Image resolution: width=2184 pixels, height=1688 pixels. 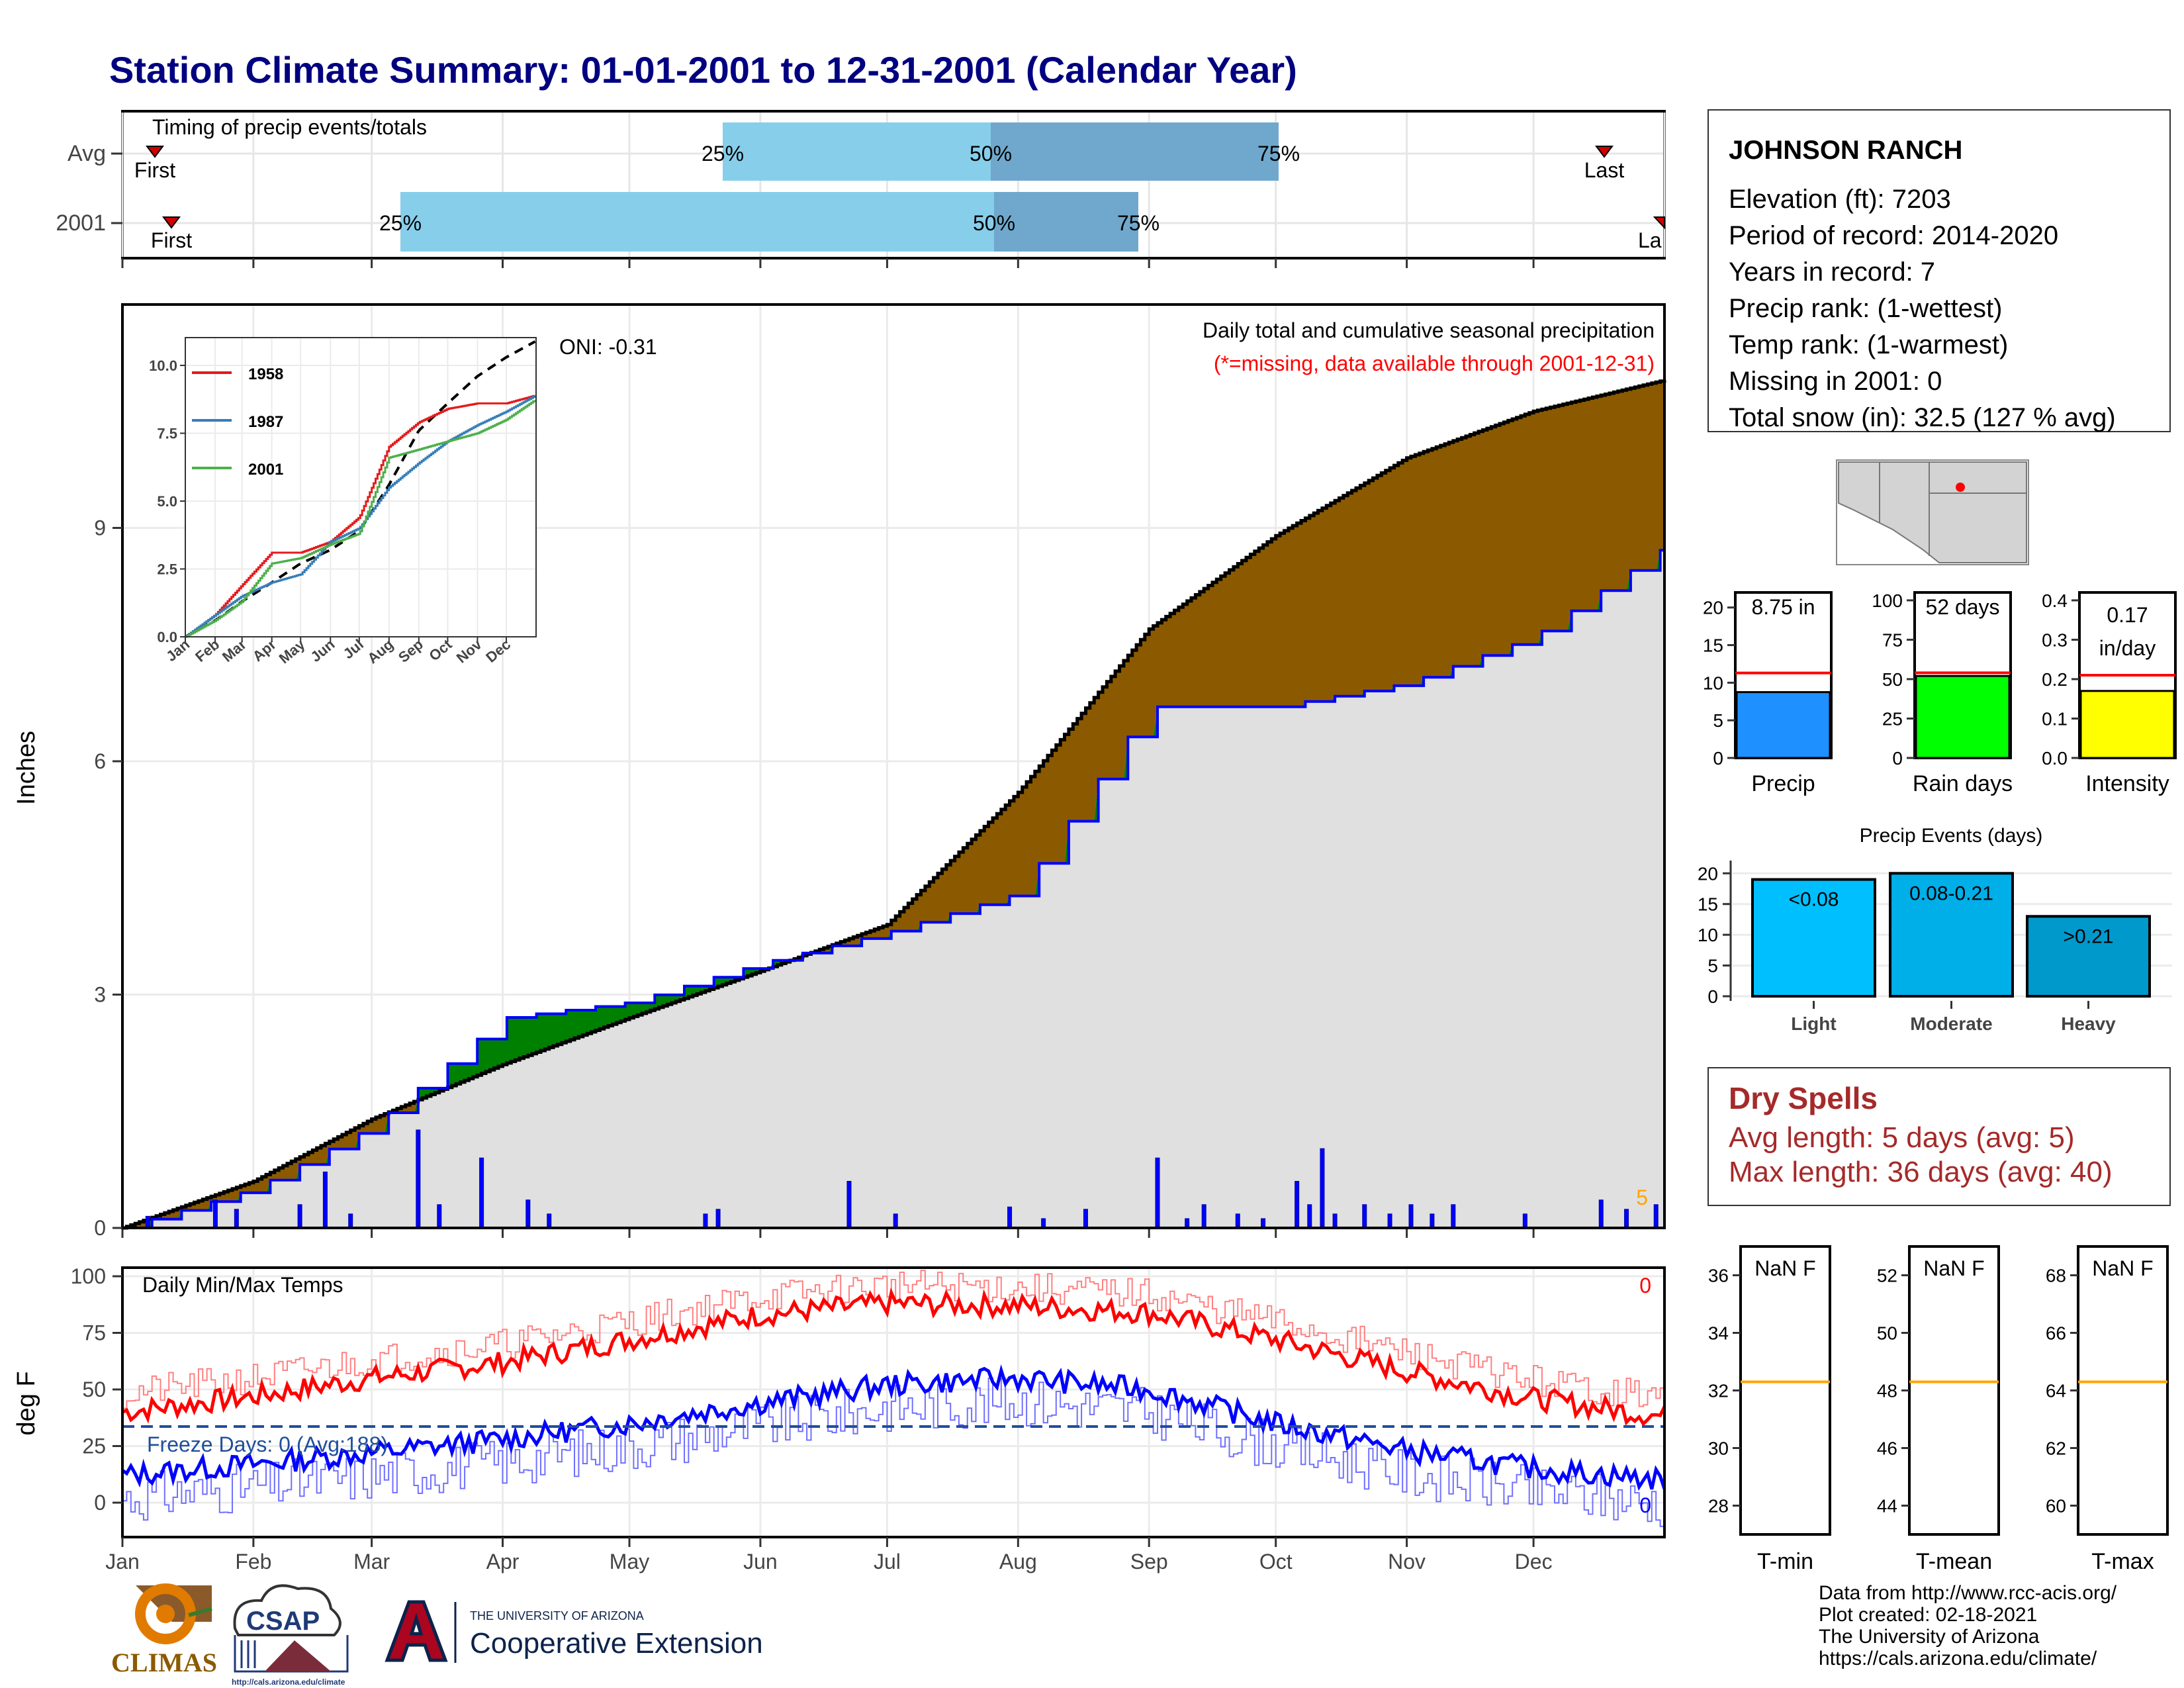 What do you see at coordinates (1892, 718) in the screenshot?
I see `summary-ytick-label: 25` at bounding box center [1892, 718].